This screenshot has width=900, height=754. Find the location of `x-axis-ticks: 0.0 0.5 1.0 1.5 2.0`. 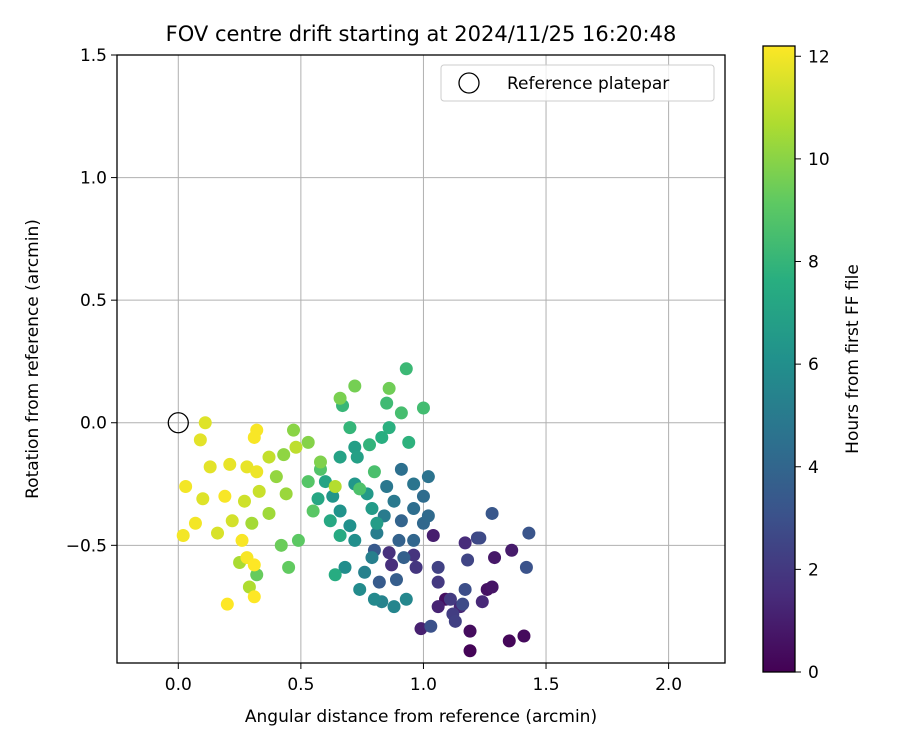

x-axis-ticks: 0.0 0.5 1.0 1.5 2.0 is located at coordinates (423, 679).